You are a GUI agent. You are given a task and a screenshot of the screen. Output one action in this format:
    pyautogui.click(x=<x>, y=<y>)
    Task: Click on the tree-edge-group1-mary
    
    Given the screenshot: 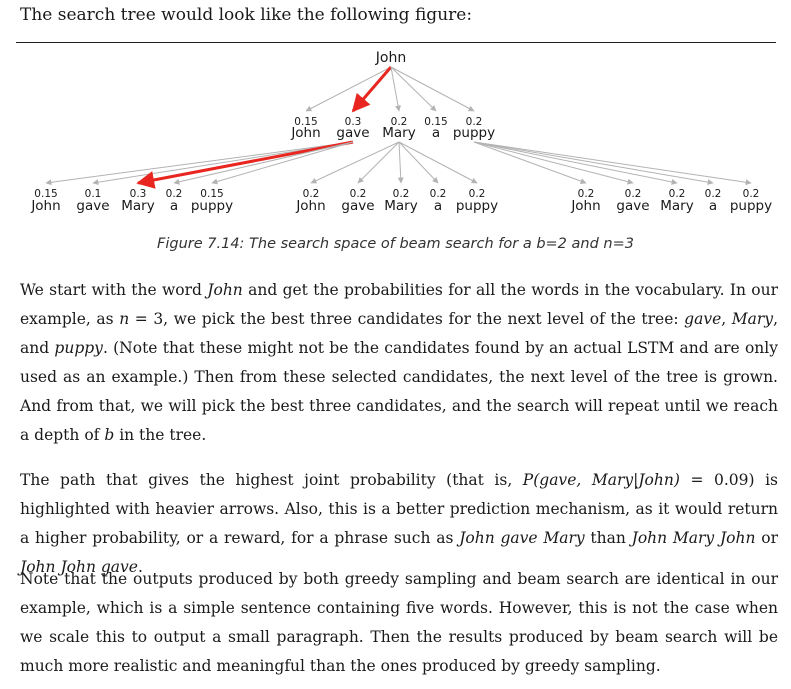 What is the action you would take?
    pyautogui.click(x=245, y=164)
    